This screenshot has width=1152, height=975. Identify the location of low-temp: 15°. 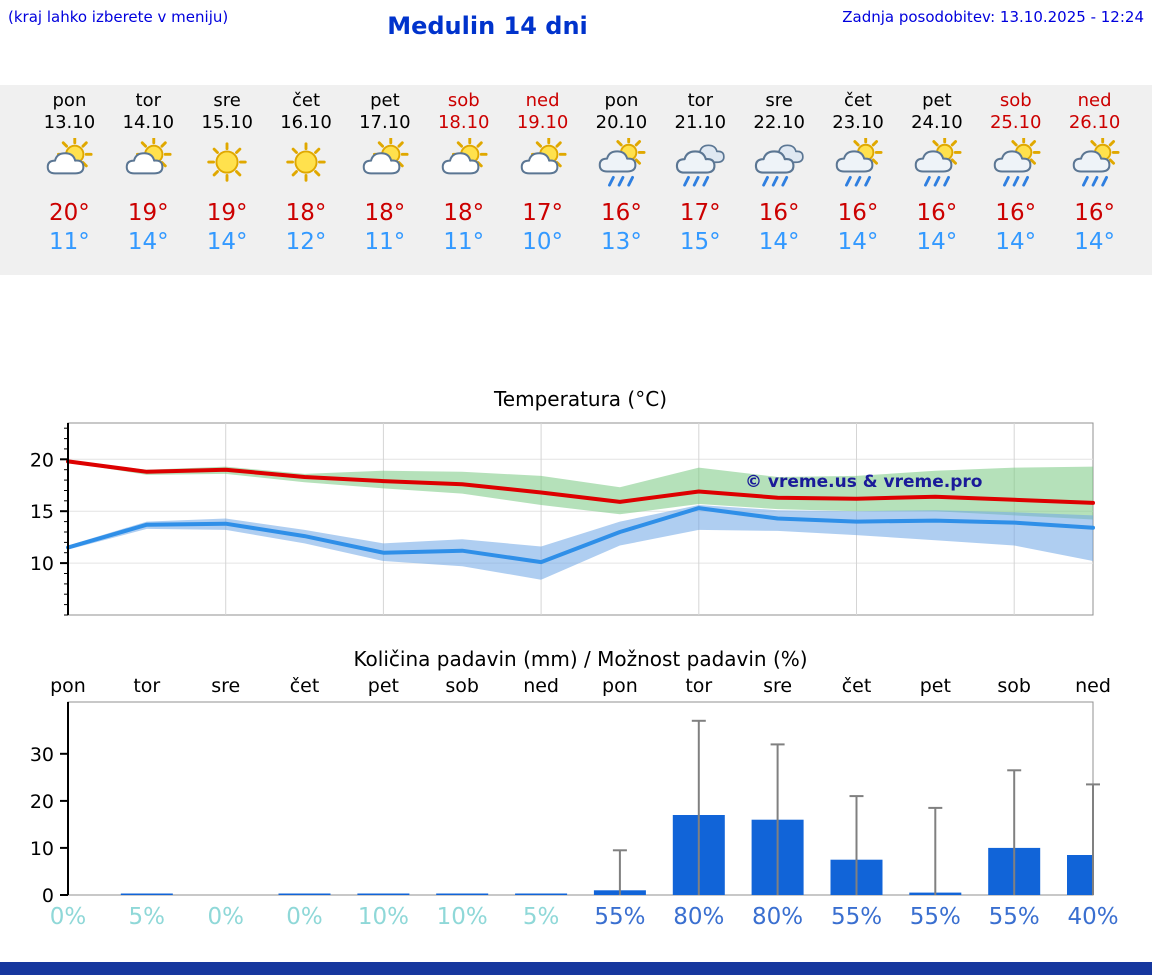
(700, 242).